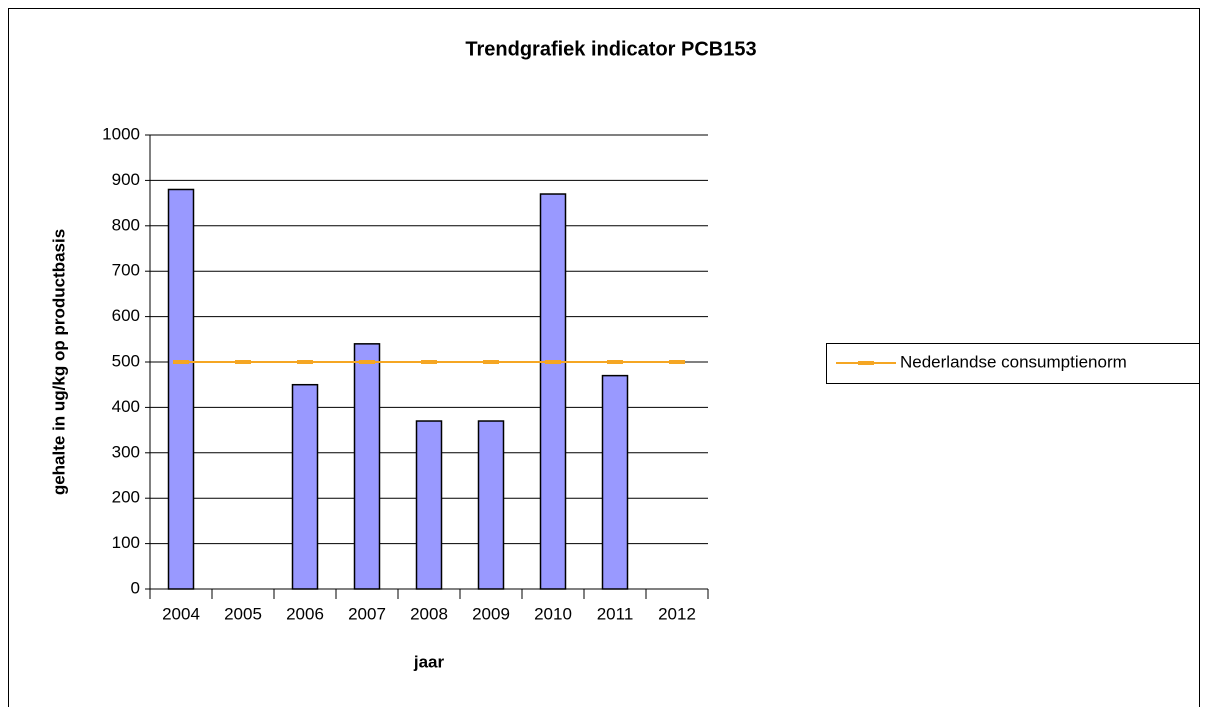 The width and height of the screenshot is (1208, 707). Describe the element at coordinates (367, 613) in the screenshot. I see `x-tick-label: 2007` at that location.